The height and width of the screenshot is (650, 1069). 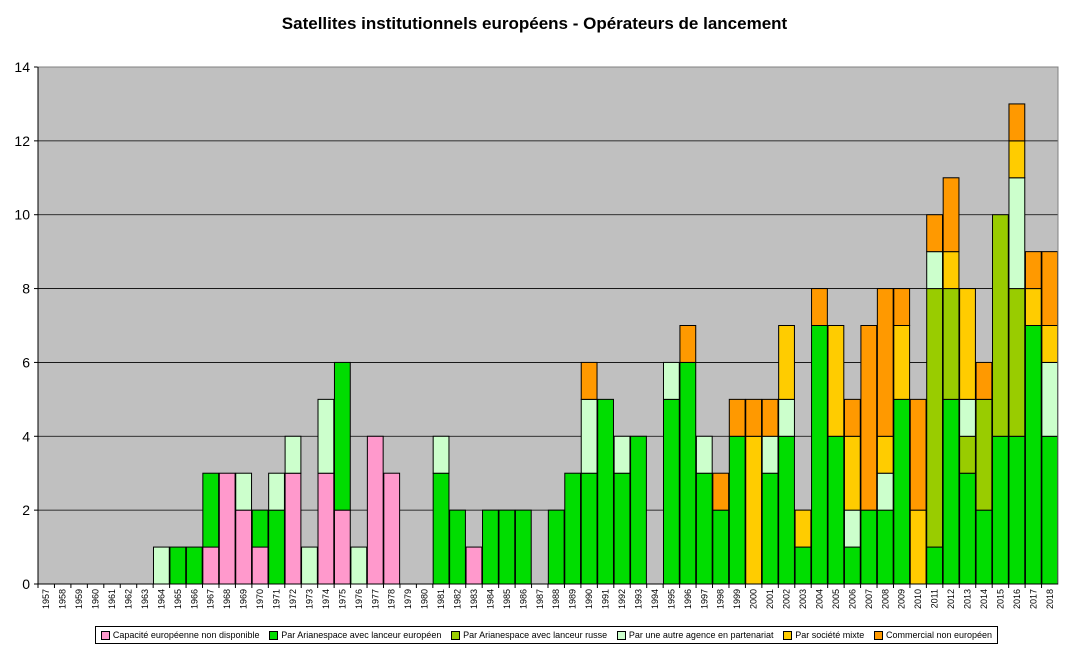 I want to click on x-tick-label: 1962, so click(x=128, y=599).